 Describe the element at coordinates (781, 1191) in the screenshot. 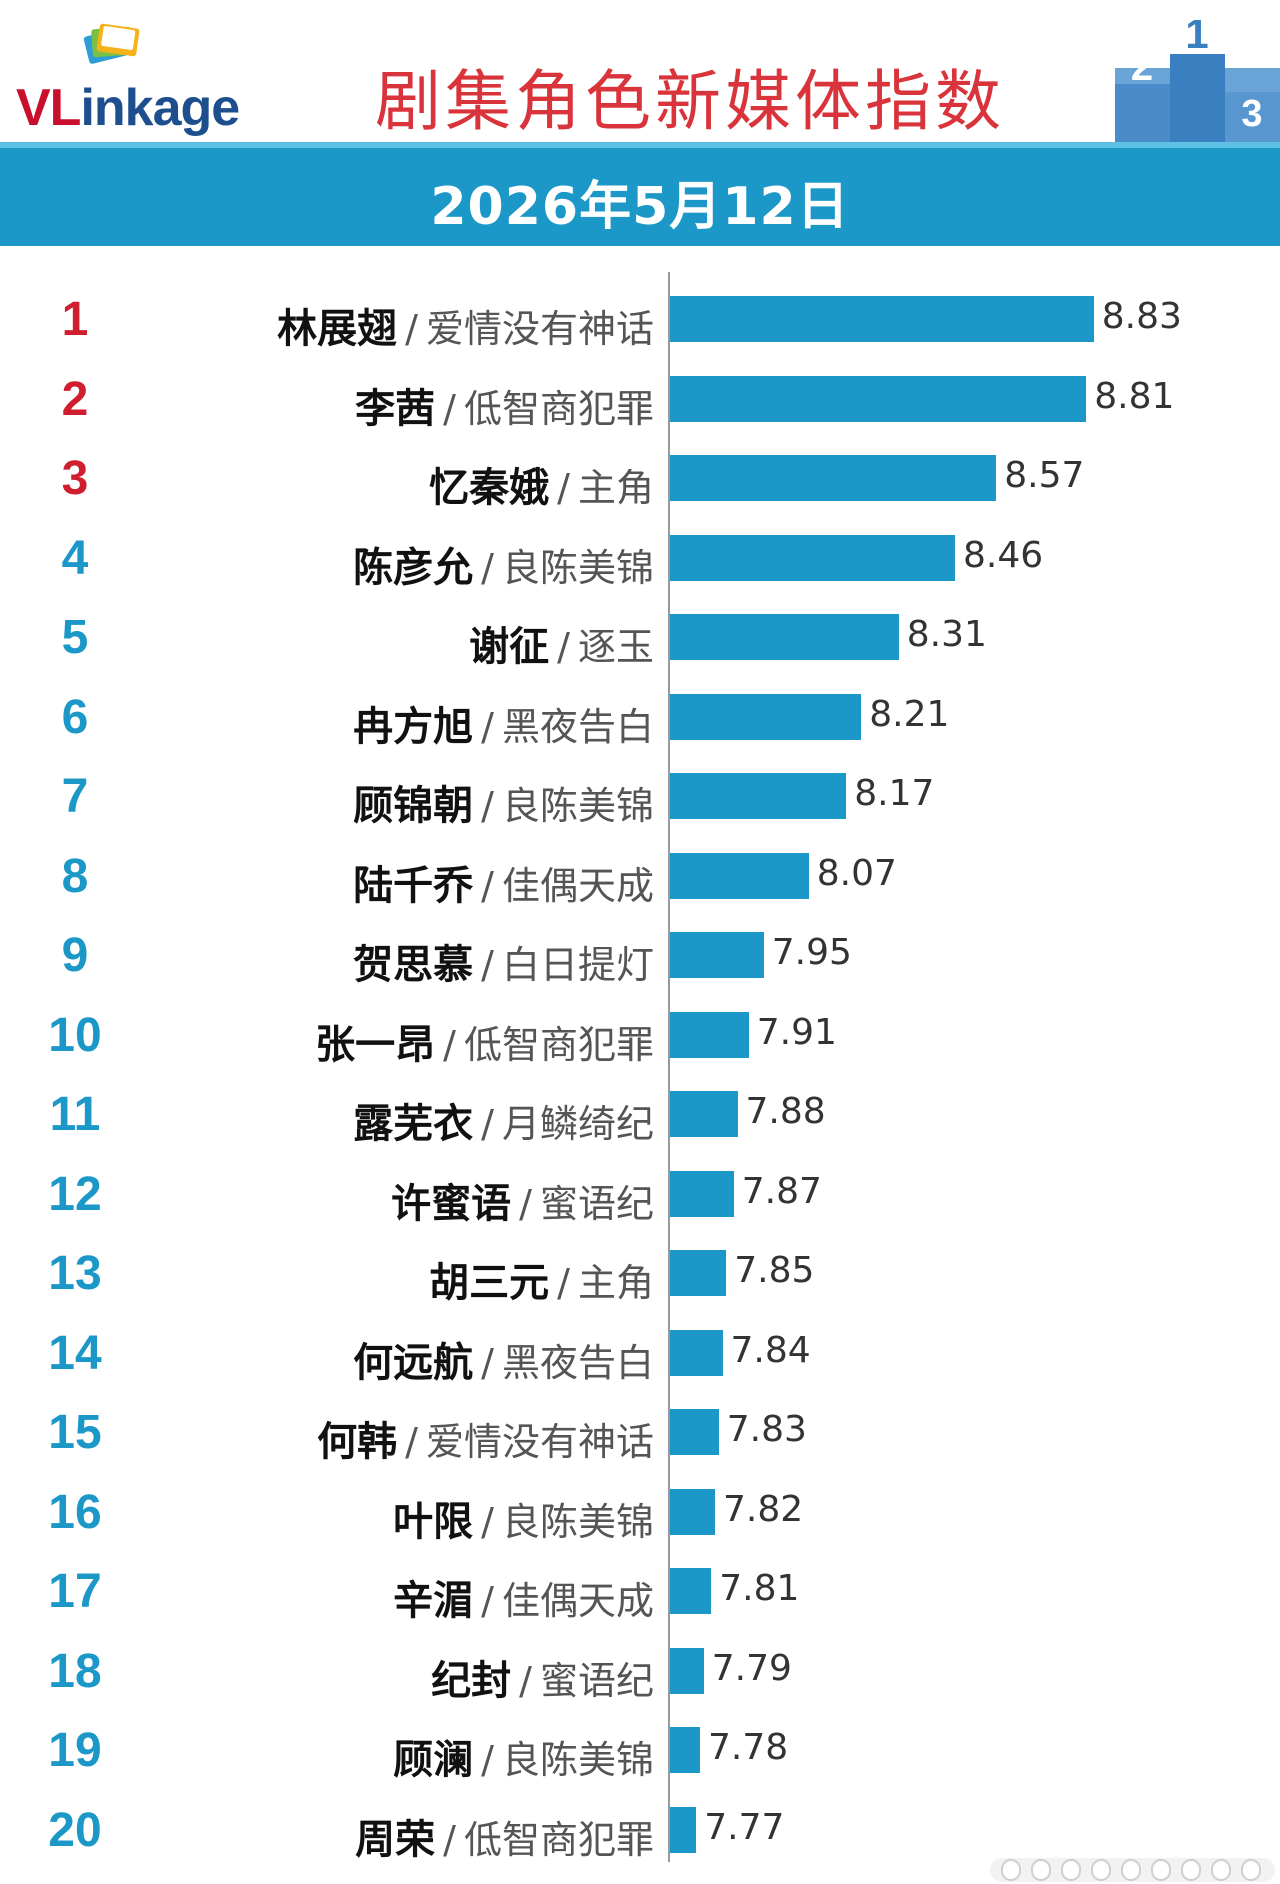

I see `value-label: 7.87` at that location.